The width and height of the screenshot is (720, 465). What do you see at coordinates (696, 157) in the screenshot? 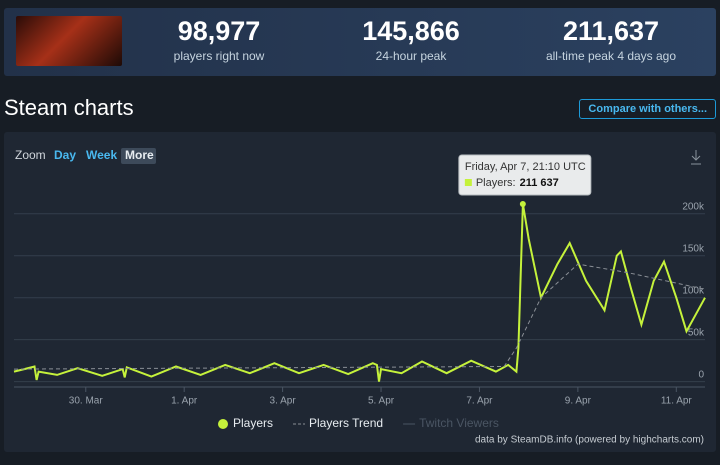
I see `download-icon` at bounding box center [696, 157].